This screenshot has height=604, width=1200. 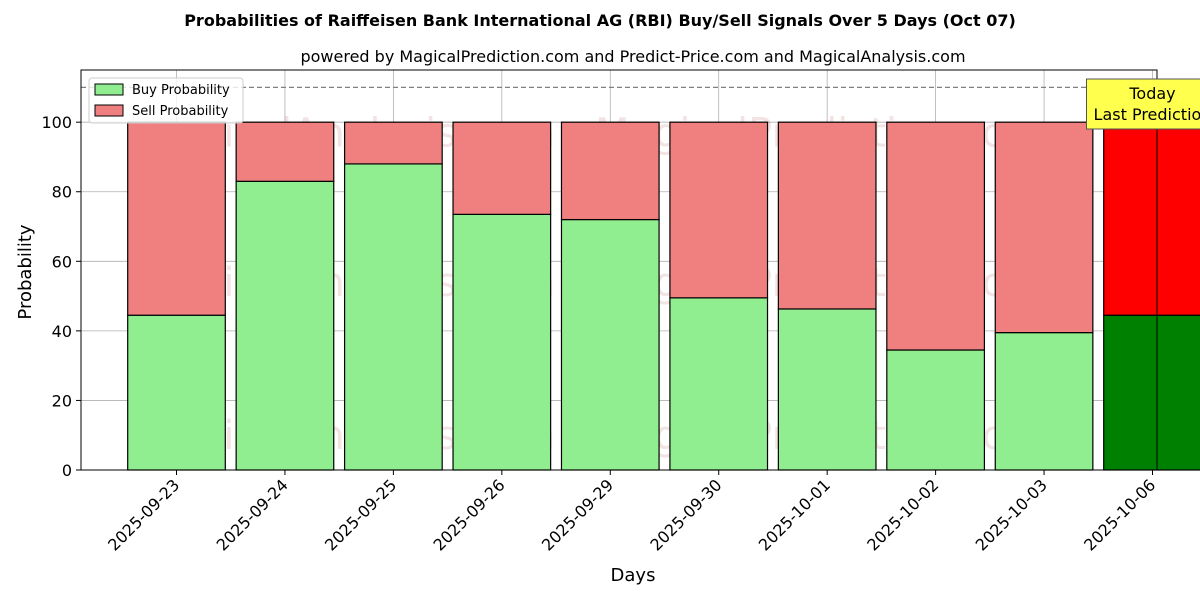 What do you see at coordinates (62, 331) in the screenshot?
I see `y-tick-label: 40` at bounding box center [62, 331].